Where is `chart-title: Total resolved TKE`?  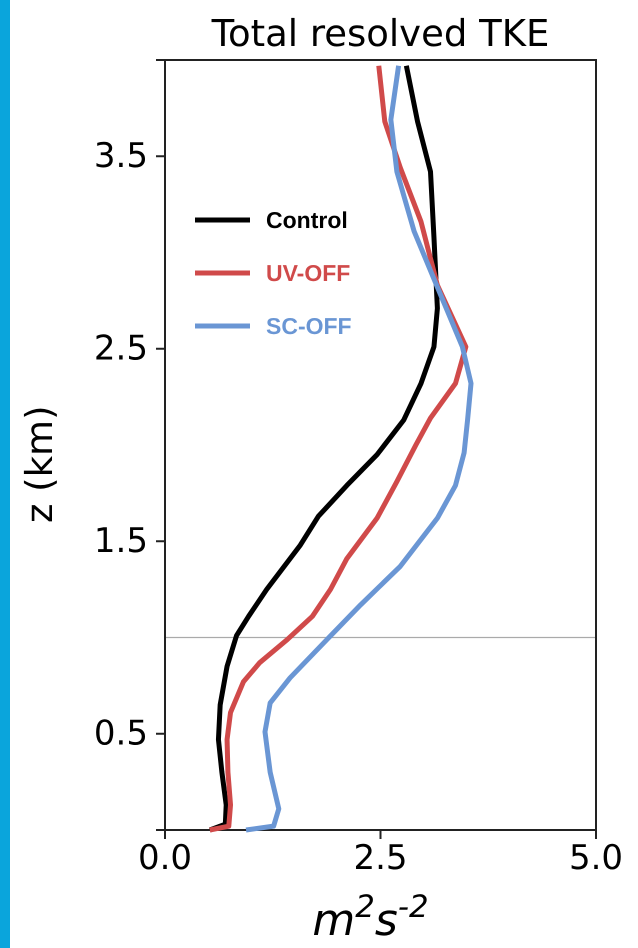 chart-title: Total resolved TKE is located at coordinates (380, 33).